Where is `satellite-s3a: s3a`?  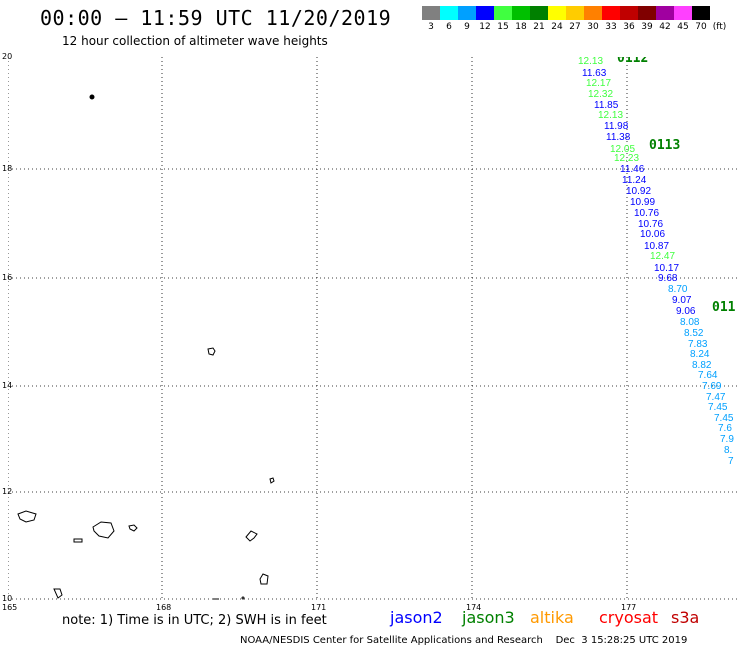 satellite-s3a: s3a is located at coordinates (685, 617).